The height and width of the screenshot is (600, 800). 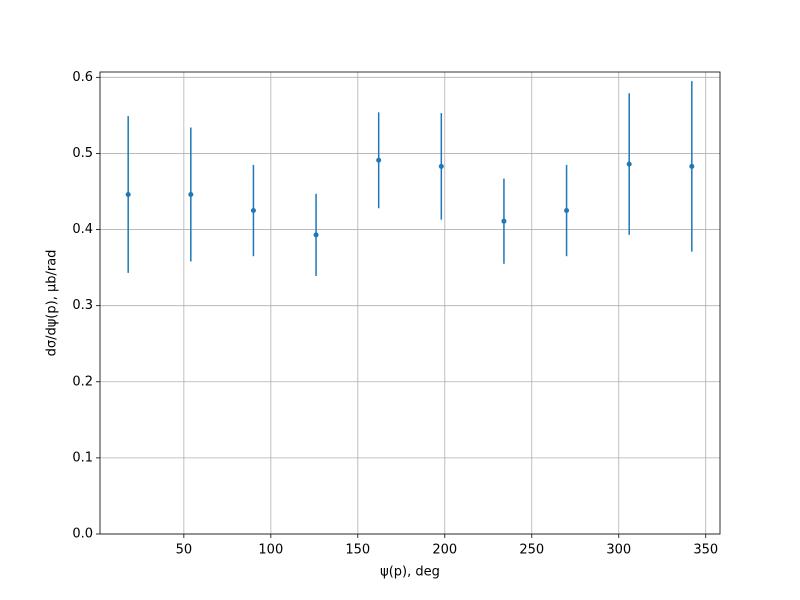 What do you see at coordinates (357, 550) in the screenshot?
I see `x-tick-label: 150` at bounding box center [357, 550].